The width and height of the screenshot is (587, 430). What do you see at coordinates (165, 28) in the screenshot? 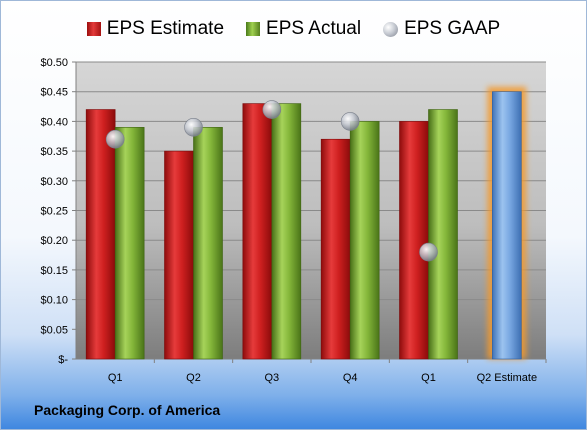
I see `legend-label-estimate: EPS Estimate` at bounding box center [165, 28].